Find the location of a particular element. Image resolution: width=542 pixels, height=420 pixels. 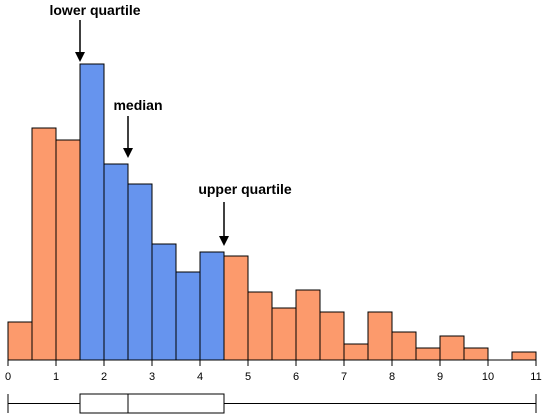

x-tick-label: 10 is located at coordinates (488, 377).